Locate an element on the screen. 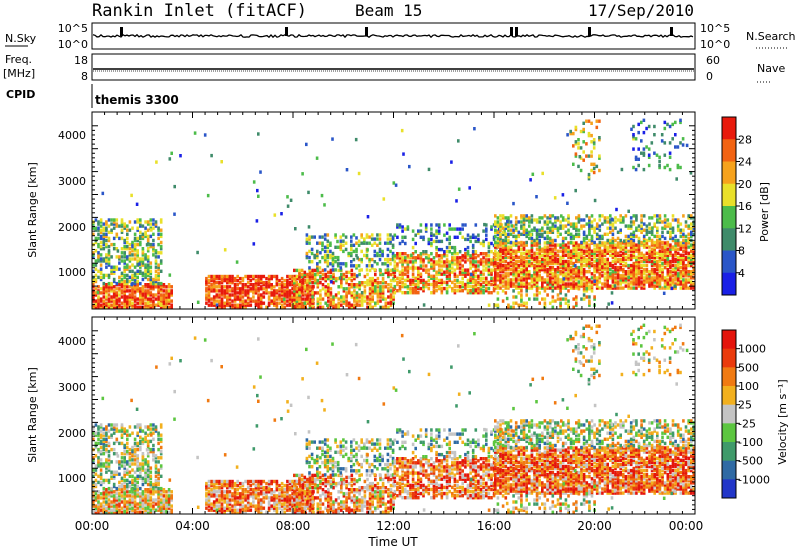 The height and width of the screenshot is (554, 800). nsky-line is located at coordinates (393, 36).